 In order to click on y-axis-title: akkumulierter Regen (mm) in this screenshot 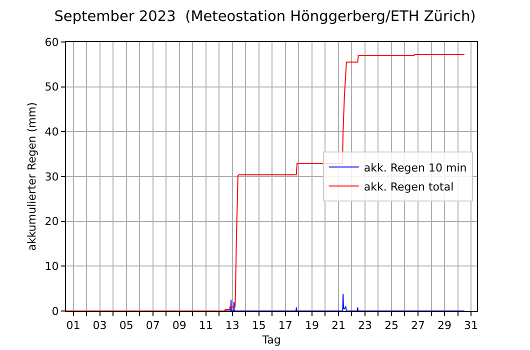, I will do `click(31, 176)`.